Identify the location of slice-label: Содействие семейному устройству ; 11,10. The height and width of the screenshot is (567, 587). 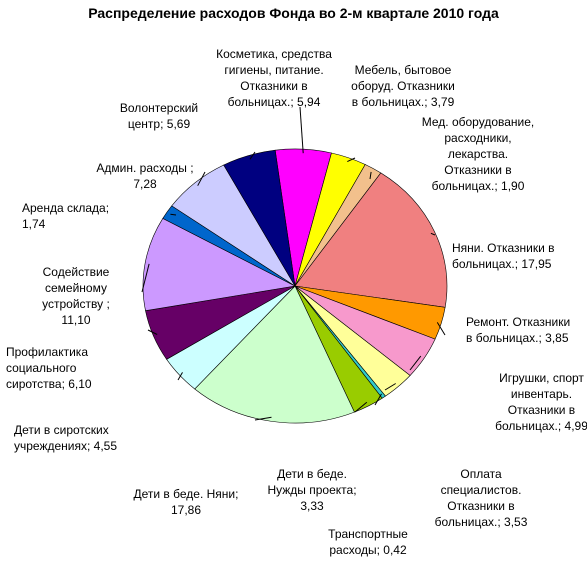
(76, 296).